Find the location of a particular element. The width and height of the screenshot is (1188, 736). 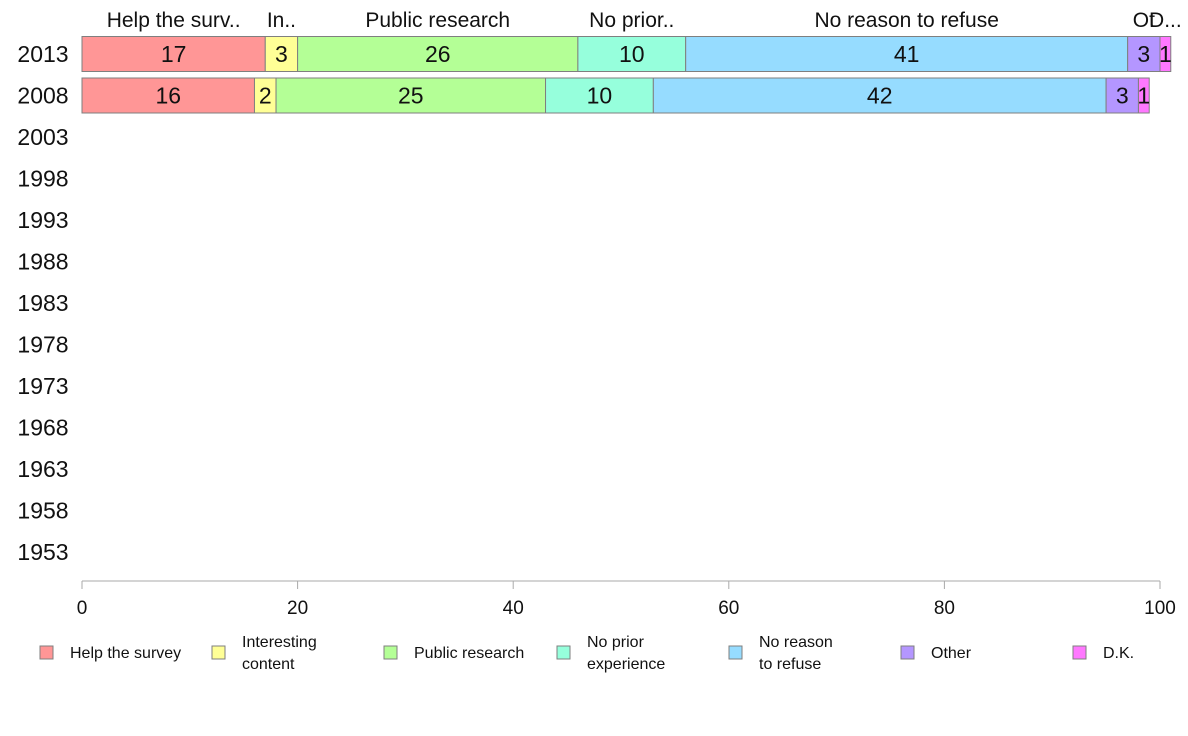

year-label: 2003 is located at coordinates (42, 137).